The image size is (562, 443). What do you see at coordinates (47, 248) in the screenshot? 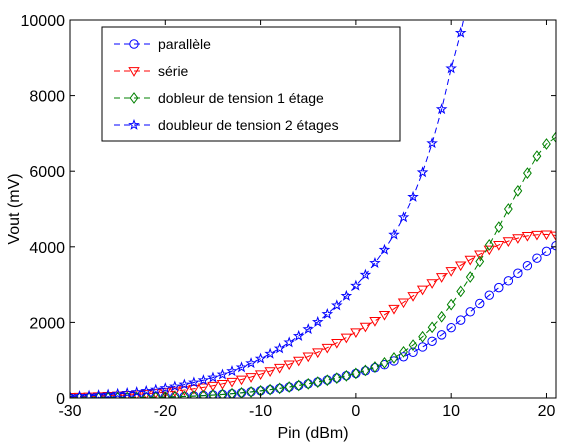
I see `y-tick-label: 4000` at bounding box center [47, 248].